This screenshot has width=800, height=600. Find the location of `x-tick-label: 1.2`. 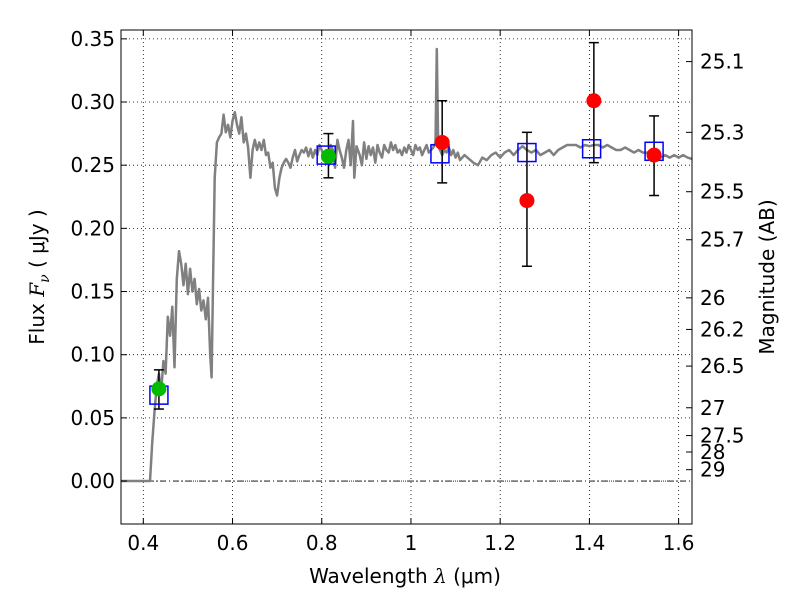

x-tick-label: 1.2 is located at coordinates (500, 543).